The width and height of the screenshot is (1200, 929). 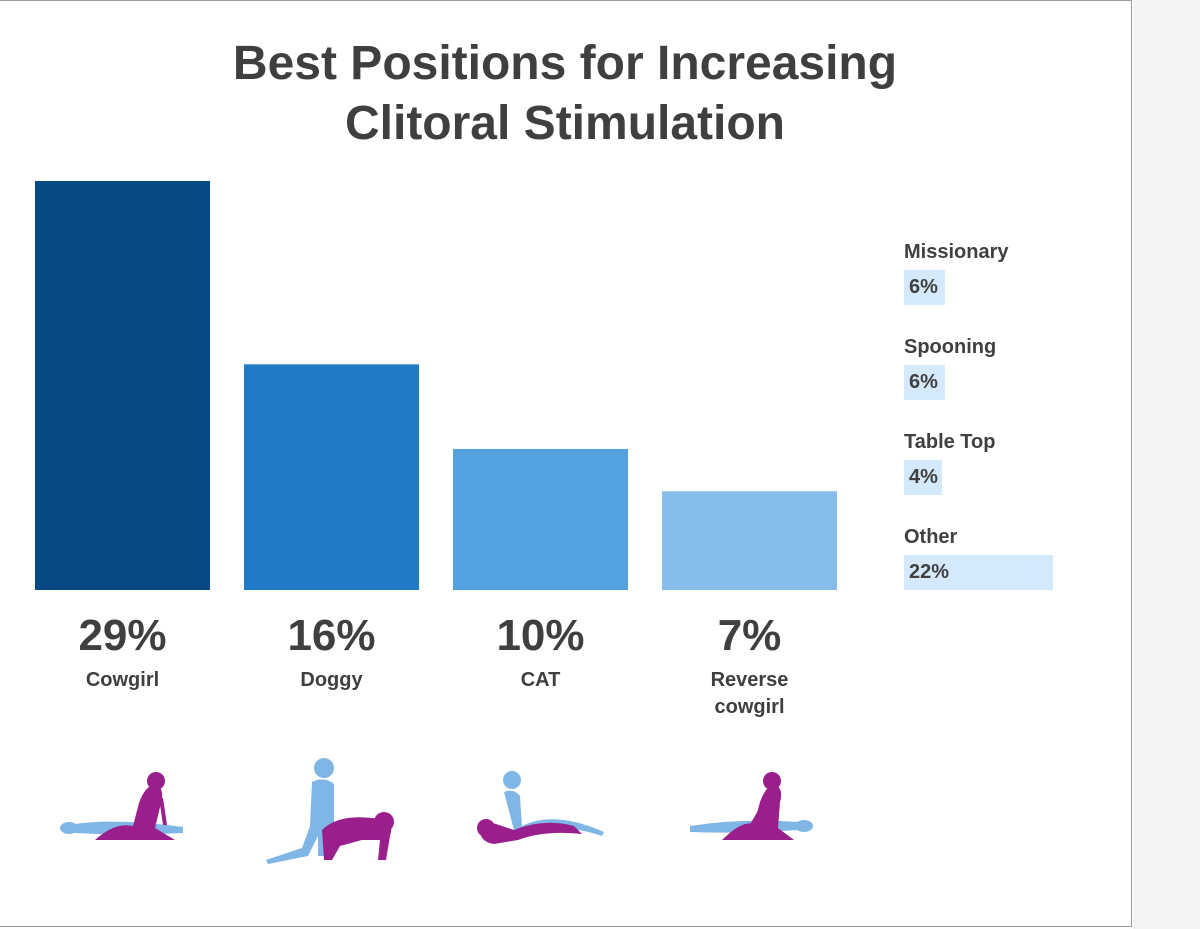 I want to click on value-label-2: 10%, so click(x=540, y=635).